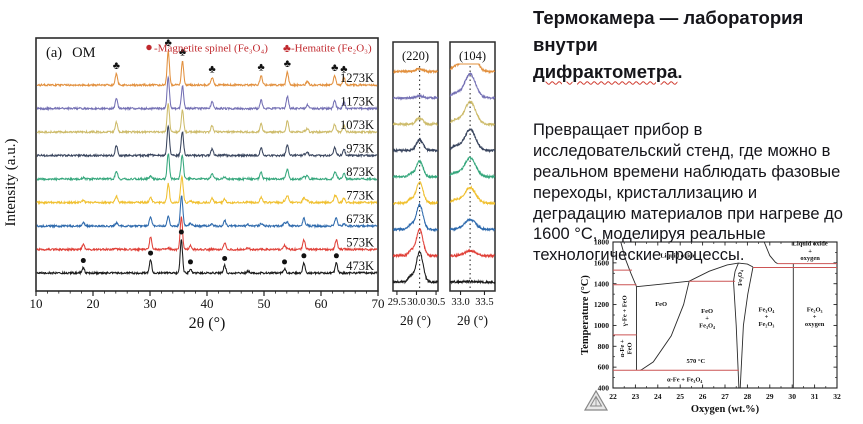  Describe the element at coordinates (360, 172) in the screenshot. I see `xrd-series-label-873K: 873K` at that location.